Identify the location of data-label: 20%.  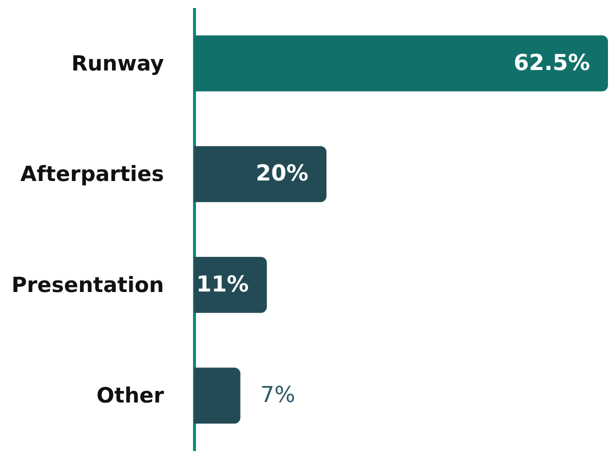
(282, 174).